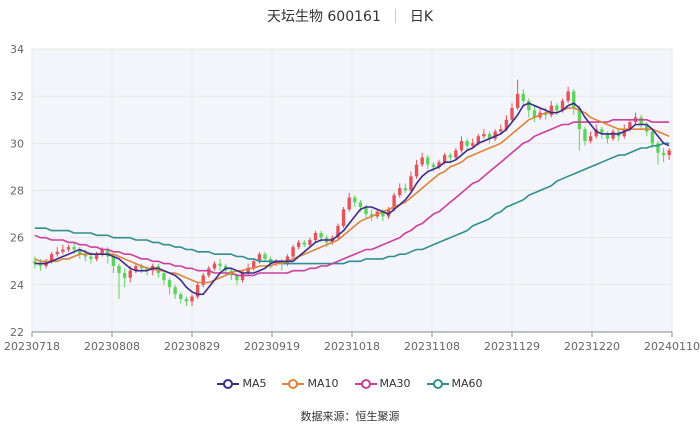 Image resolution: width=700 pixels, height=426 pixels. I want to click on x-tick-label: 20231129, so click(512, 346).